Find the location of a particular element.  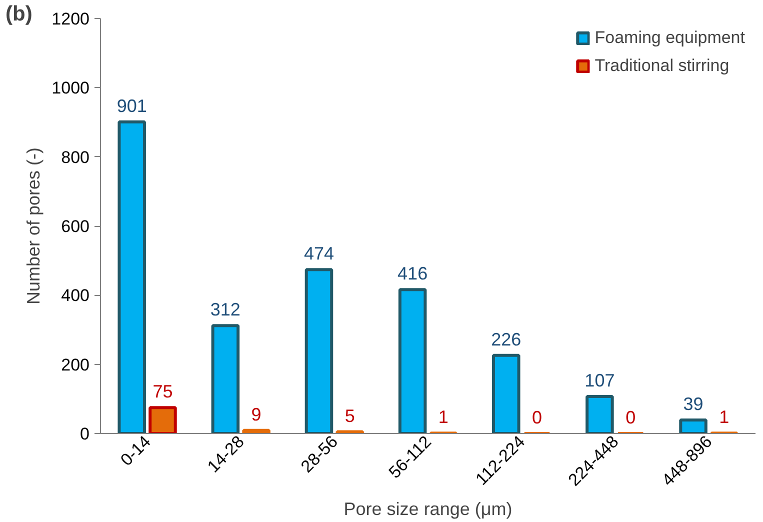

y-tick-label: 600 is located at coordinates (75, 226).